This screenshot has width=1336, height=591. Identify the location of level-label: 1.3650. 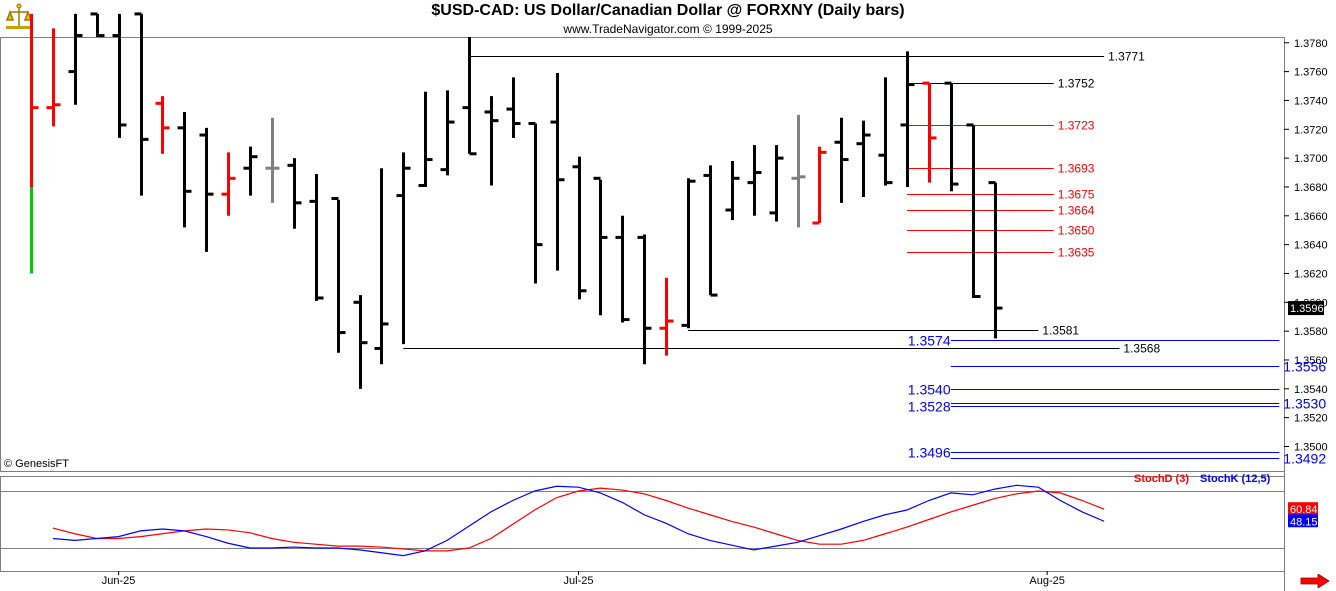
(1076, 231).